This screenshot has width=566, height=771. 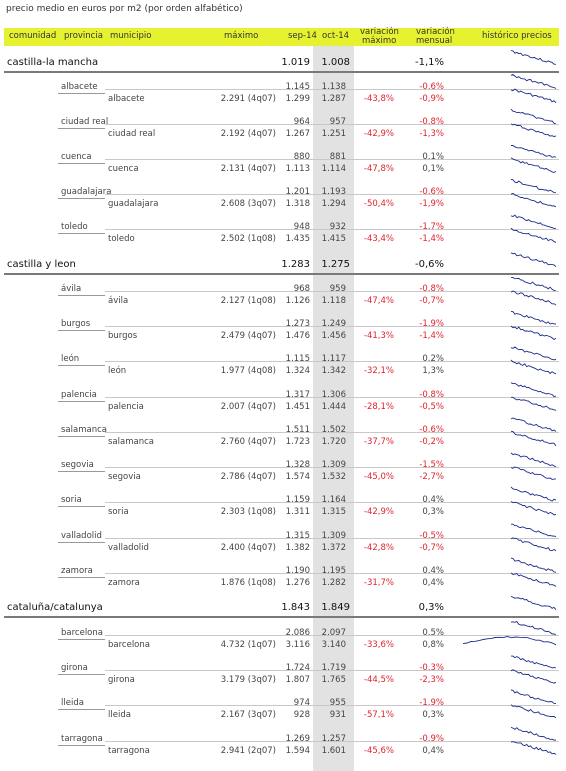 I want to click on maximo-value: 2.760 (4q07), so click(x=248, y=442).